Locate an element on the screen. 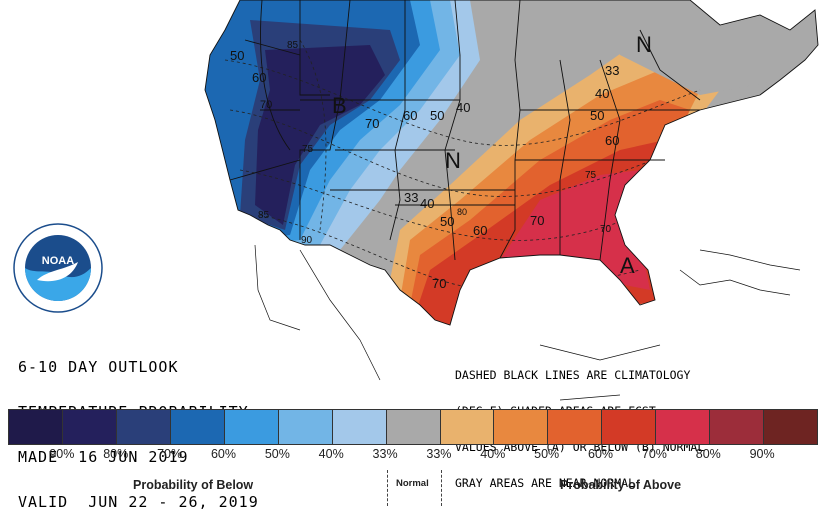 The height and width of the screenshot is (525, 829). made-date: MADE 16 JUN 2019 is located at coordinates (103, 457).